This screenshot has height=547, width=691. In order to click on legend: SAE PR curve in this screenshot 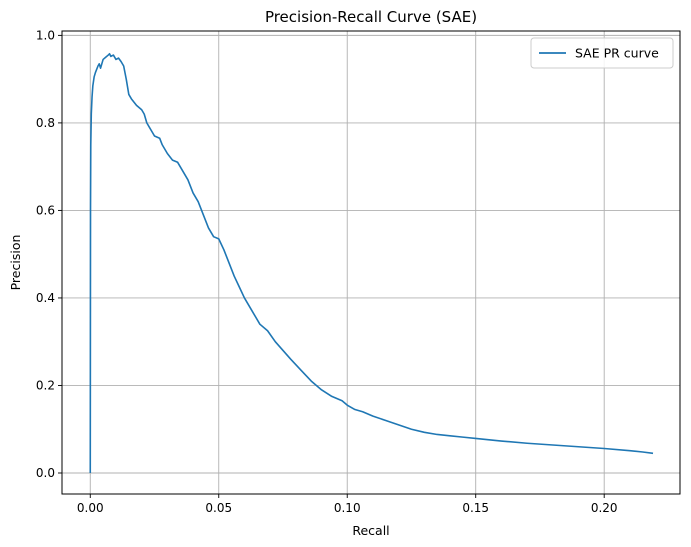, I will do `click(602, 53)`.